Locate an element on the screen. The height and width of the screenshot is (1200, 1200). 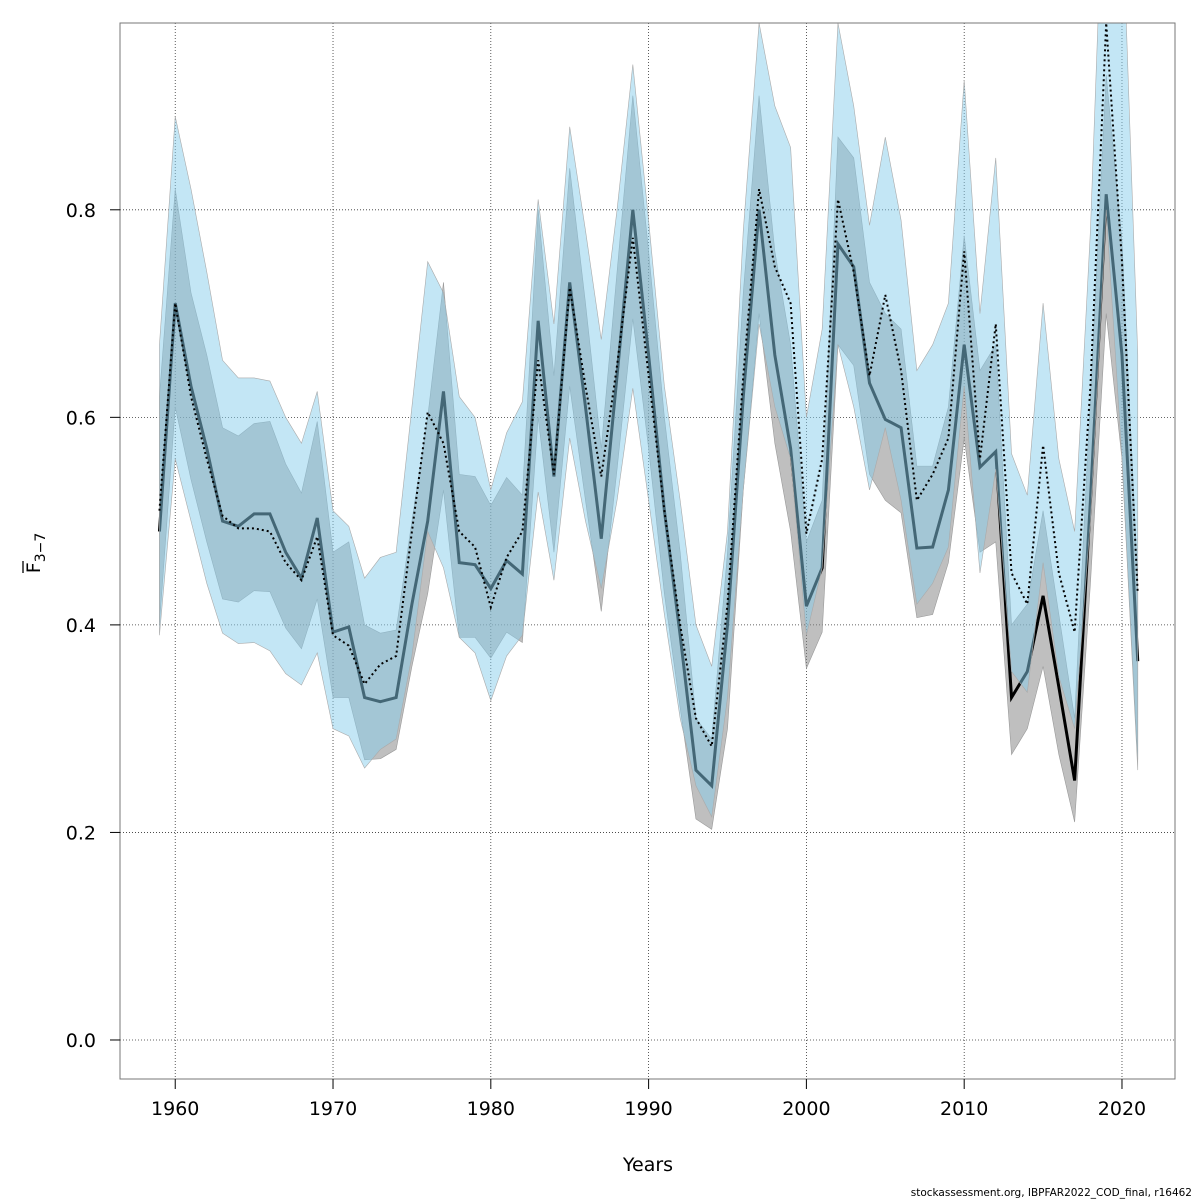
svg-text: F3−7 is located at coordinates (36, 553).